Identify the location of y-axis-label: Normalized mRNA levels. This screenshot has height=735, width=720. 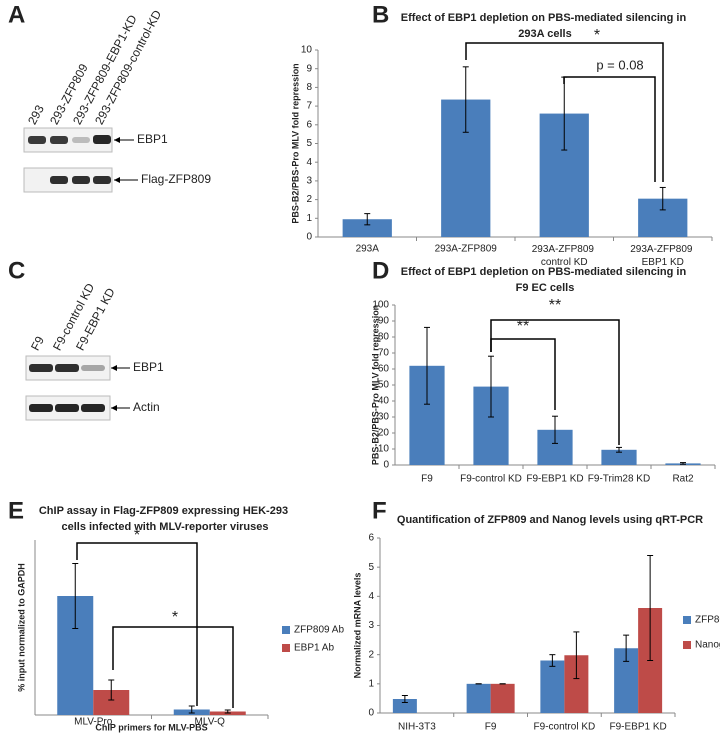
(357, 626).